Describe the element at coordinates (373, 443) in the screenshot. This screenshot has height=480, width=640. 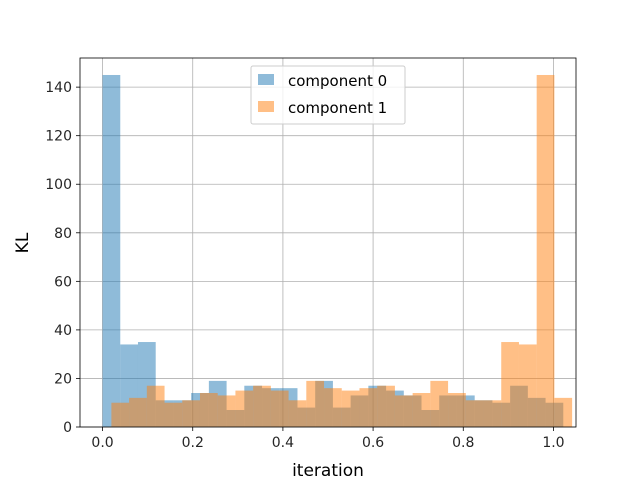
I see `x-tick-label: 0.6` at that location.